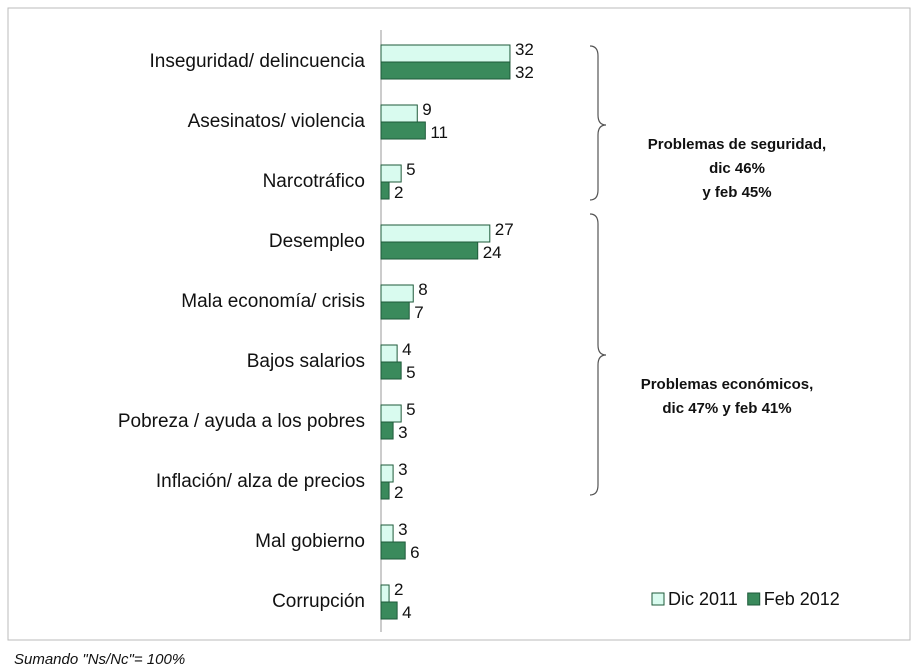  Describe the element at coordinates (736, 192) in the screenshot. I see `annotation: y feb 45%` at that location.